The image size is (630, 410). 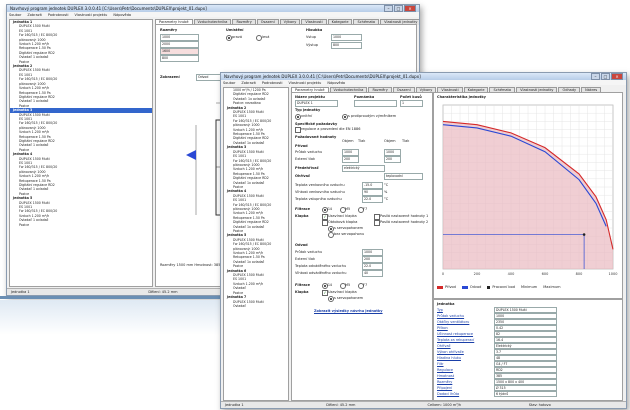 I want to click on back-input-field: 1000, so click(x=346, y=37).